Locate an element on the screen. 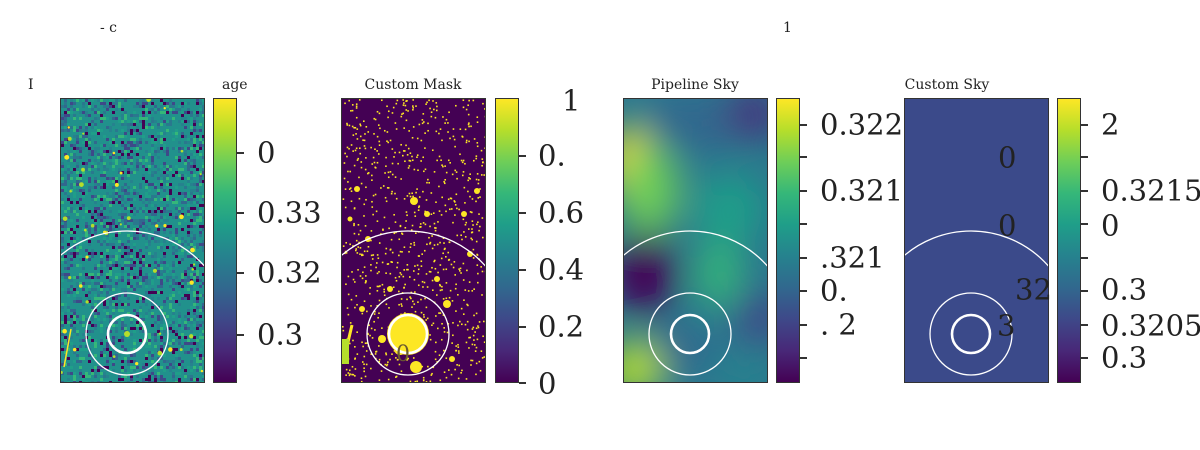 The image size is (1200, 450). custom-sky-overlay-label: 32 is located at coordinates (1033, 289).